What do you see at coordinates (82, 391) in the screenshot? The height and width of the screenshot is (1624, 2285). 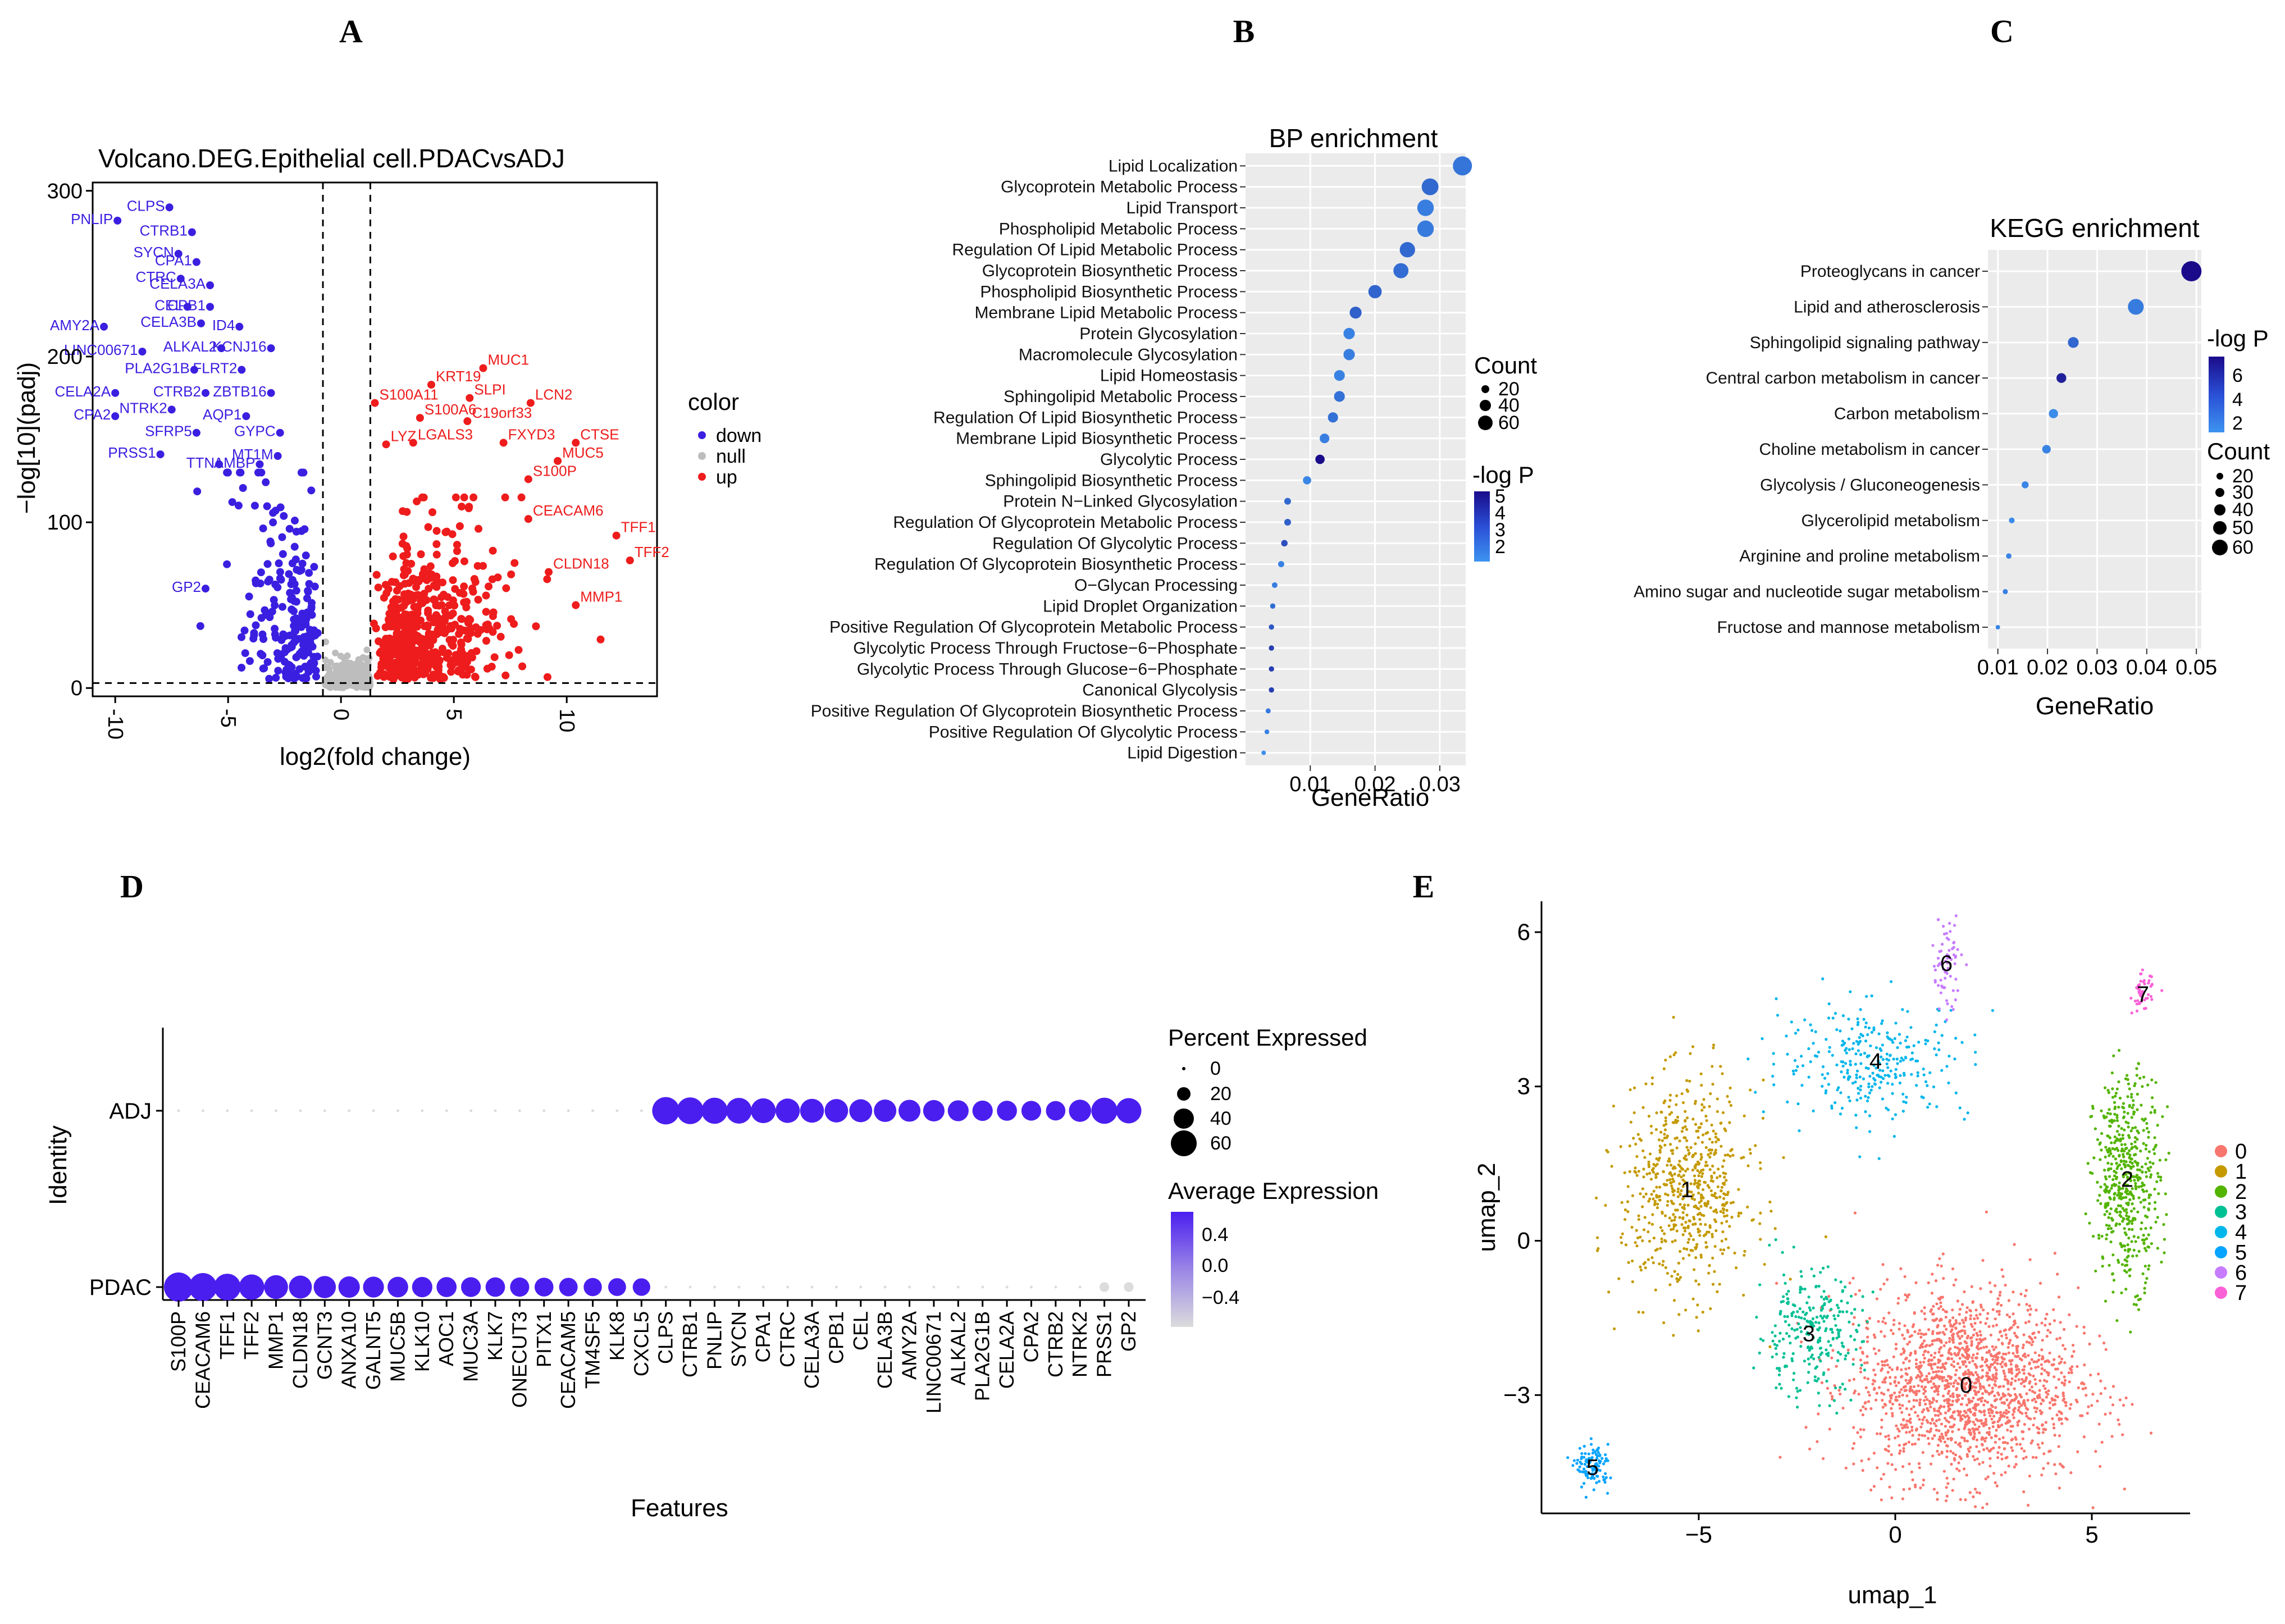 I see `down-gene-label: CELA2A` at bounding box center [82, 391].